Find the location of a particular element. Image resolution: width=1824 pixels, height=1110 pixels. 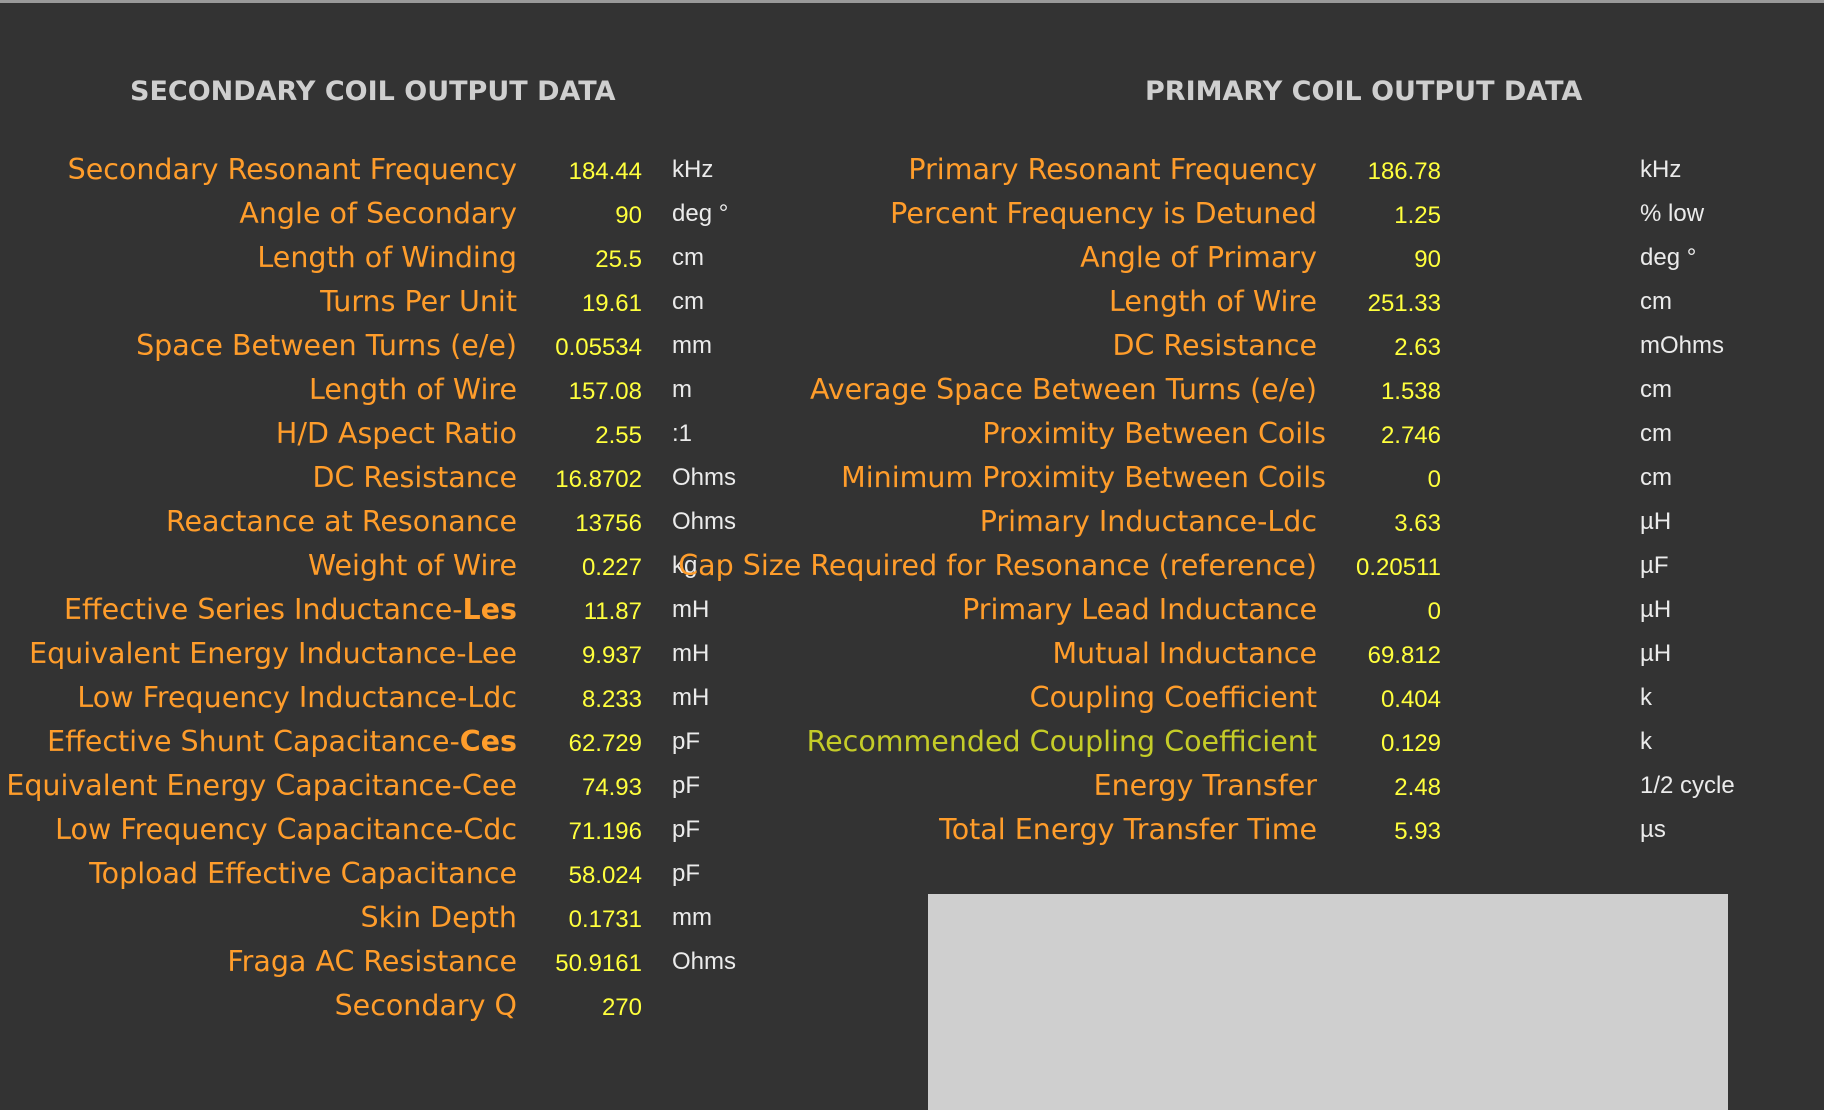

row-value: 0.227 is located at coordinates (611, 567).